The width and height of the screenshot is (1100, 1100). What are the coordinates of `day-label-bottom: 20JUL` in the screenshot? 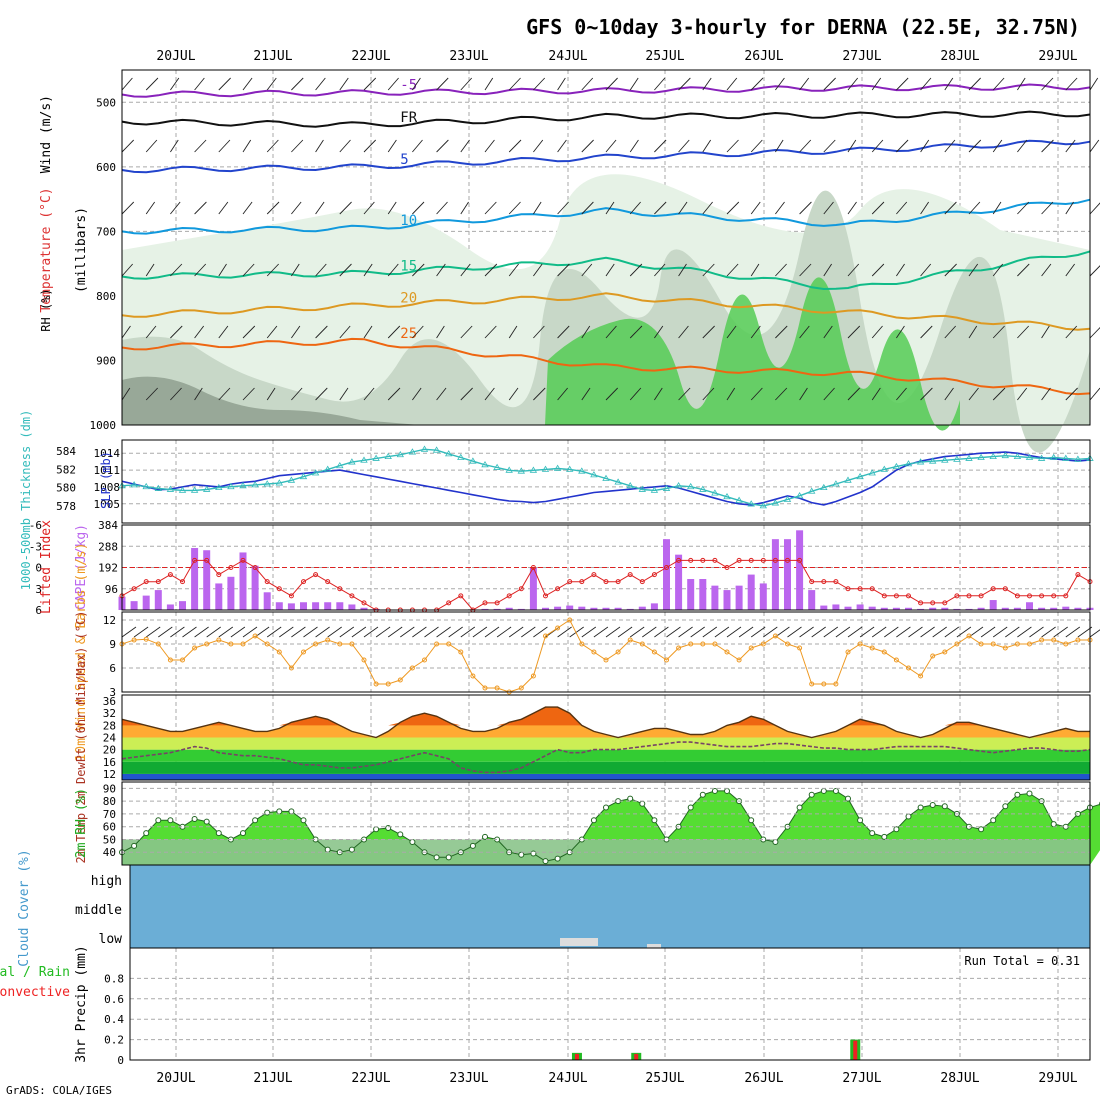 It's located at (175, 1078).